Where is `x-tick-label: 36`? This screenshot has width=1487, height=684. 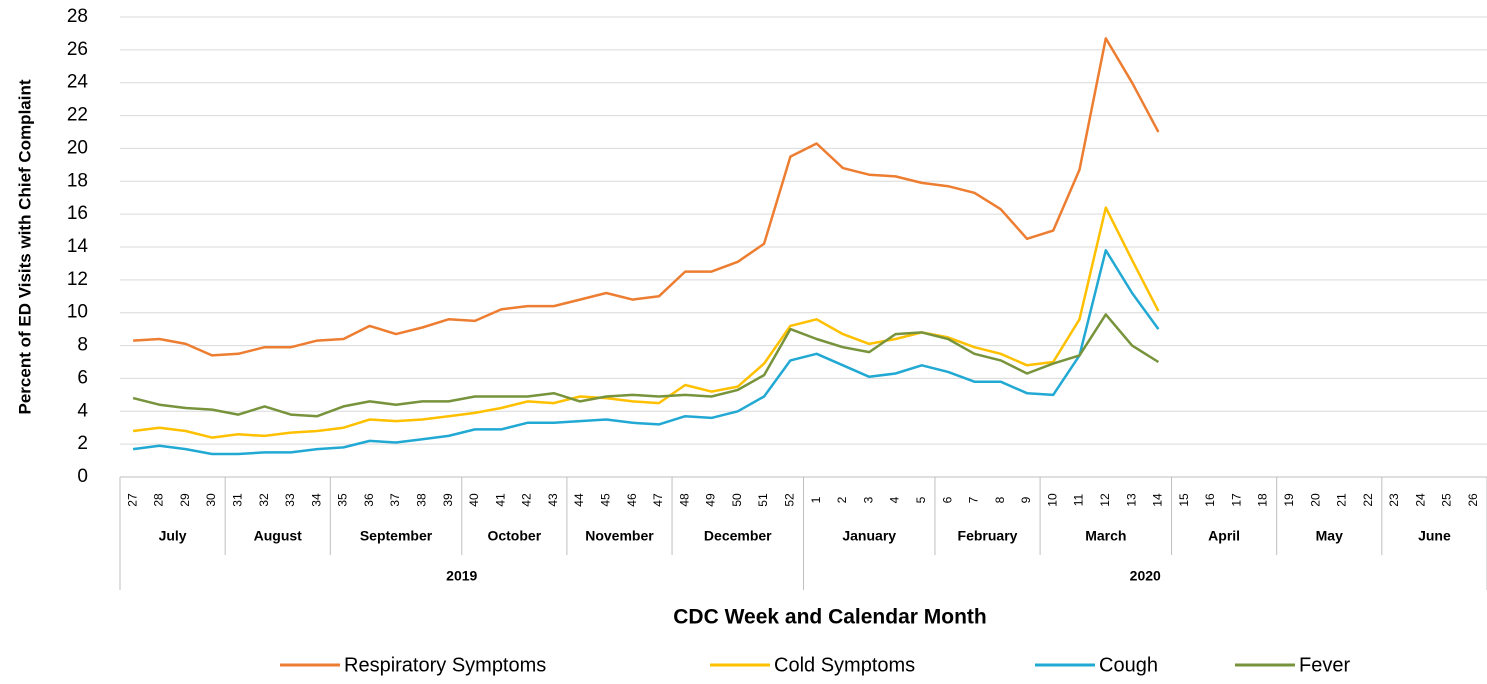
x-tick-label: 36 is located at coordinates (369, 500).